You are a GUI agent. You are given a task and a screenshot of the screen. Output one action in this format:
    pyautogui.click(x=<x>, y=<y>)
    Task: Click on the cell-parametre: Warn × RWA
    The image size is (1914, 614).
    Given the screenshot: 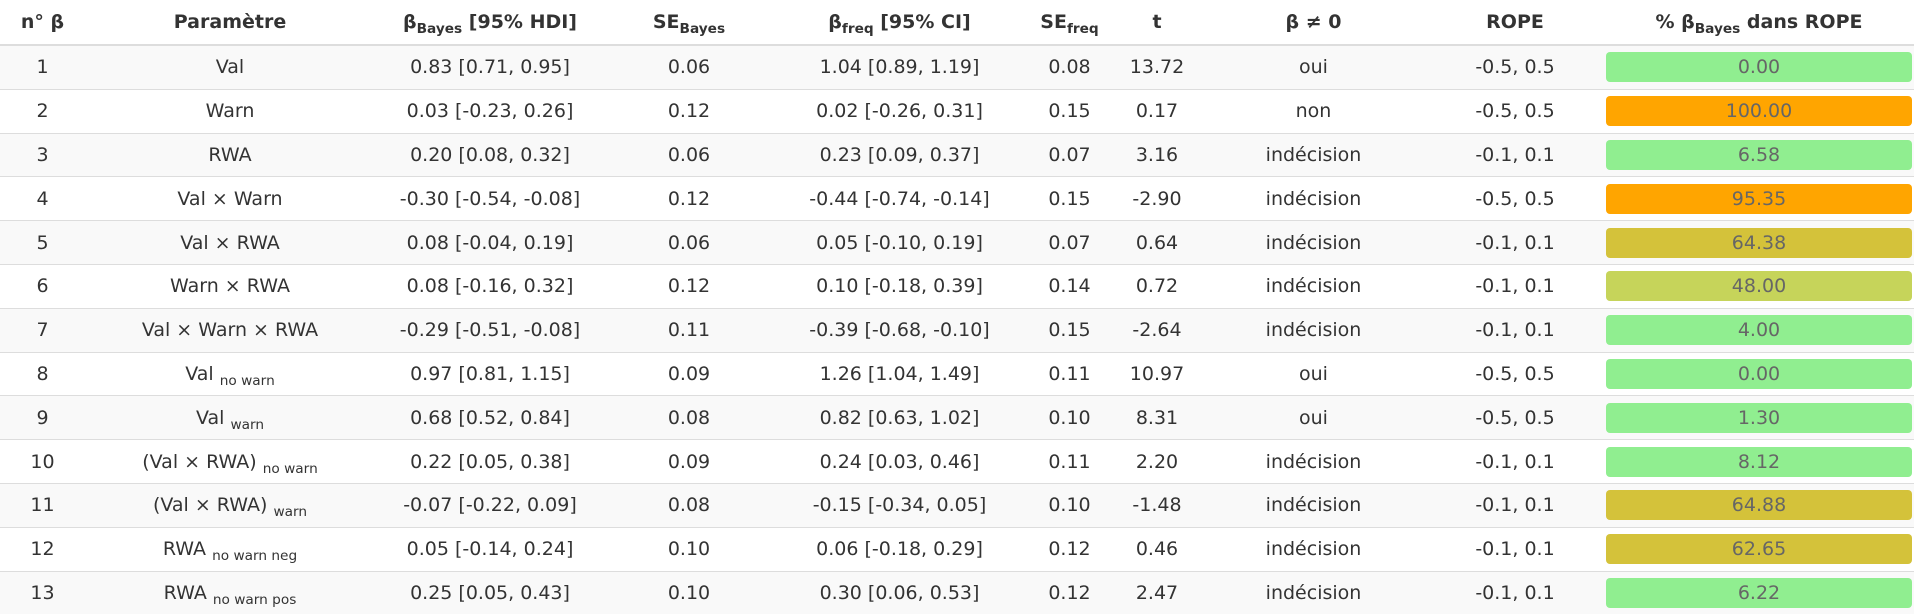 What is the action you would take?
    pyautogui.click(x=230, y=286)
    